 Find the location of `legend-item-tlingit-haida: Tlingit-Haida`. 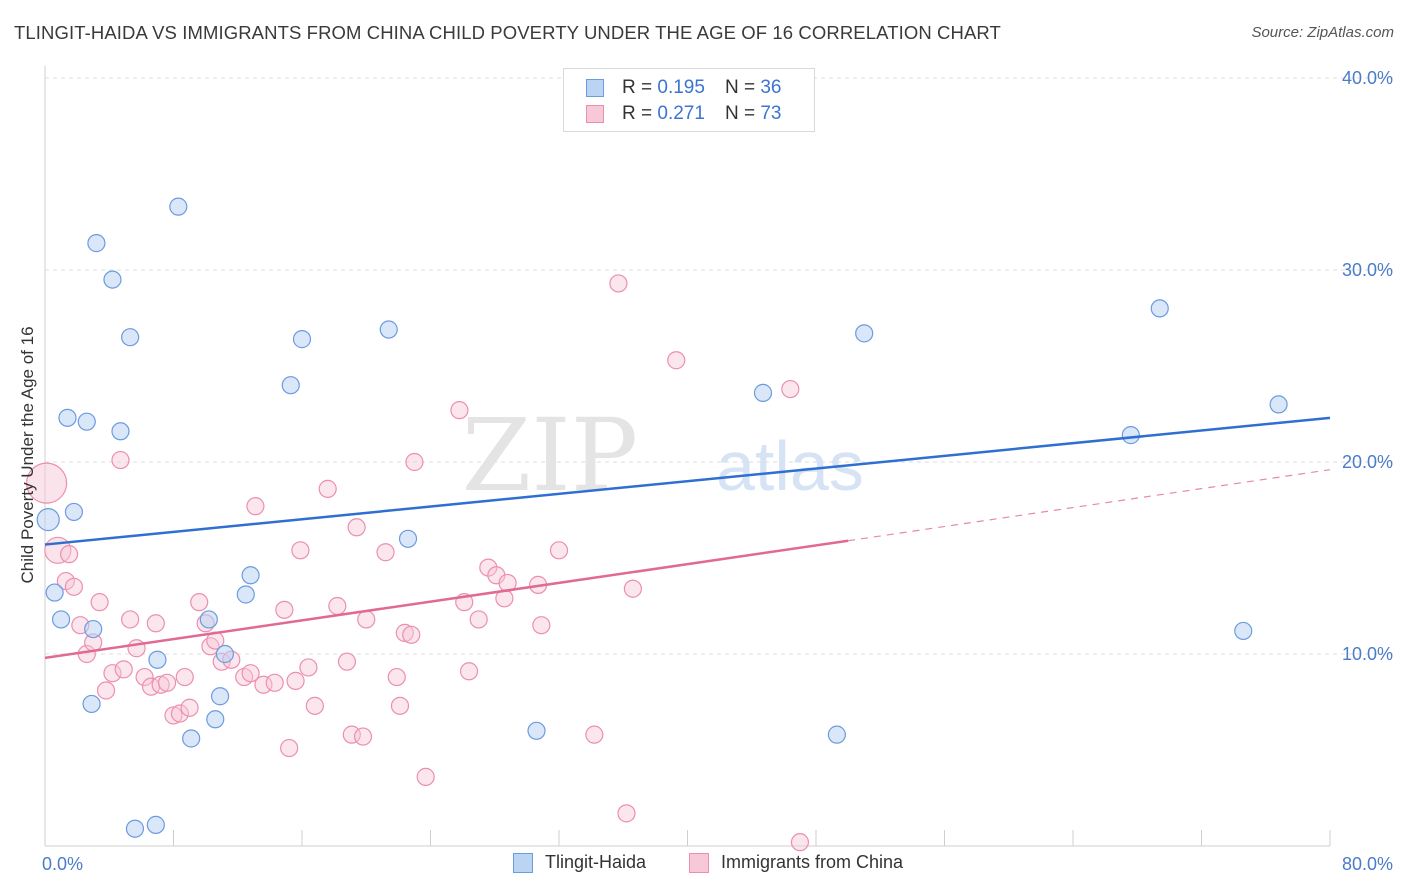

legend-item-tlingit-haida: Tlingit-Haida is located at coordinates (579, 862).